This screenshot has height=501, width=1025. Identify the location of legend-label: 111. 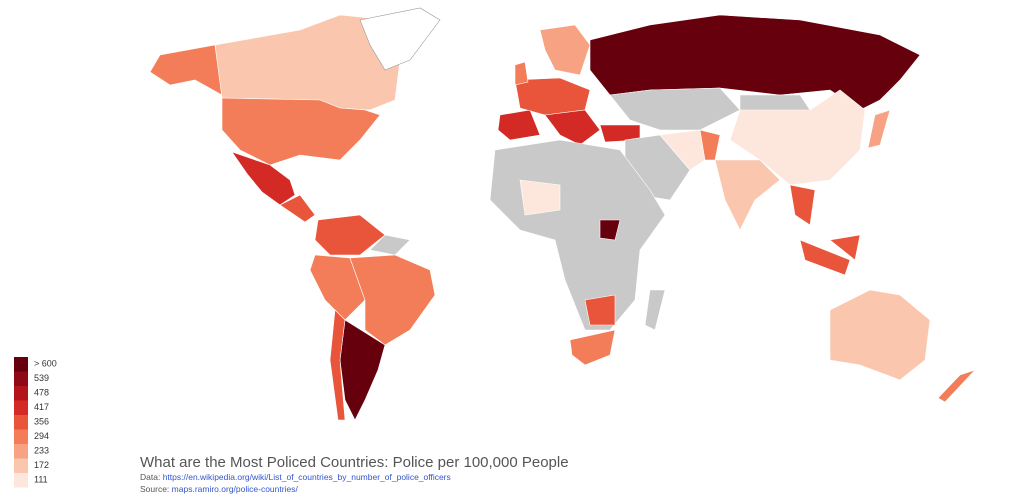
(41, 480).